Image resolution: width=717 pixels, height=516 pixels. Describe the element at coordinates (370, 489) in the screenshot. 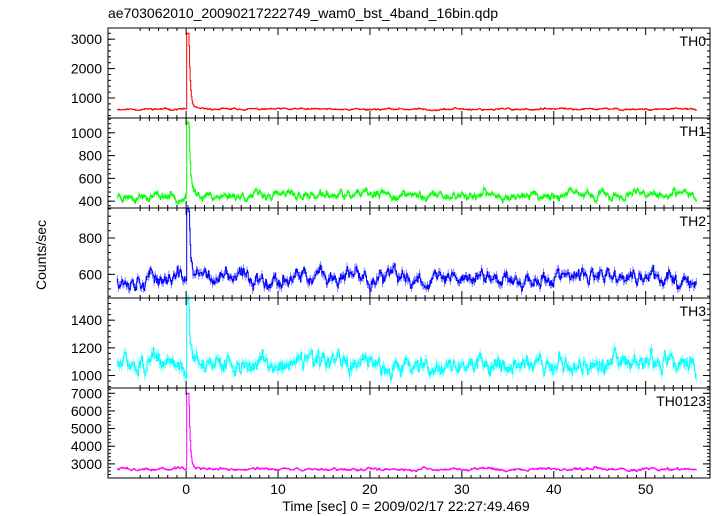

I see `x-tick-label: 20` at that location.